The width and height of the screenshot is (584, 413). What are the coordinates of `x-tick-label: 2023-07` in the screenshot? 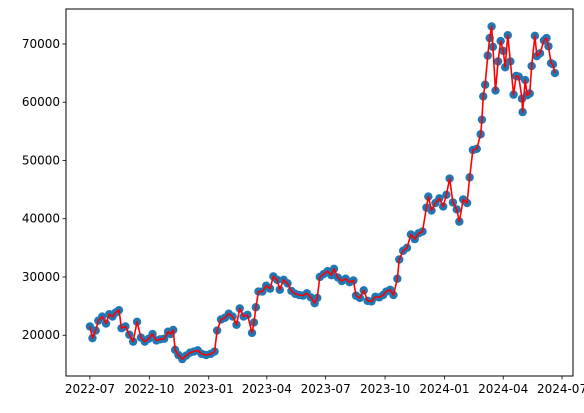 It's located at (326, 389).